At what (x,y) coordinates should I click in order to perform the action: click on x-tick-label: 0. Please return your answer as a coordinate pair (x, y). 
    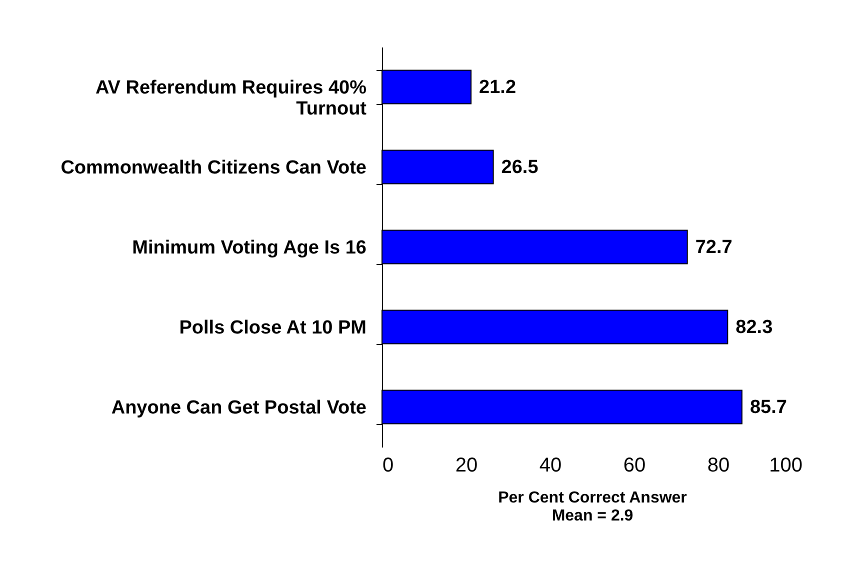
    Looking at the image, I should click on (388, 465).